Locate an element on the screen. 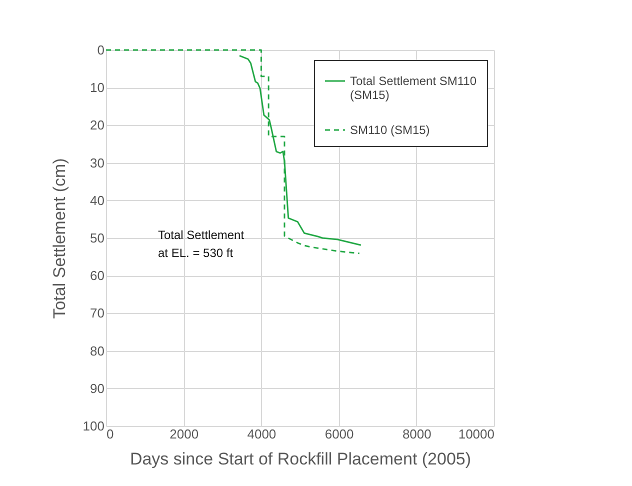  y-tick-label: 0 is located at coordinates (100, 50).